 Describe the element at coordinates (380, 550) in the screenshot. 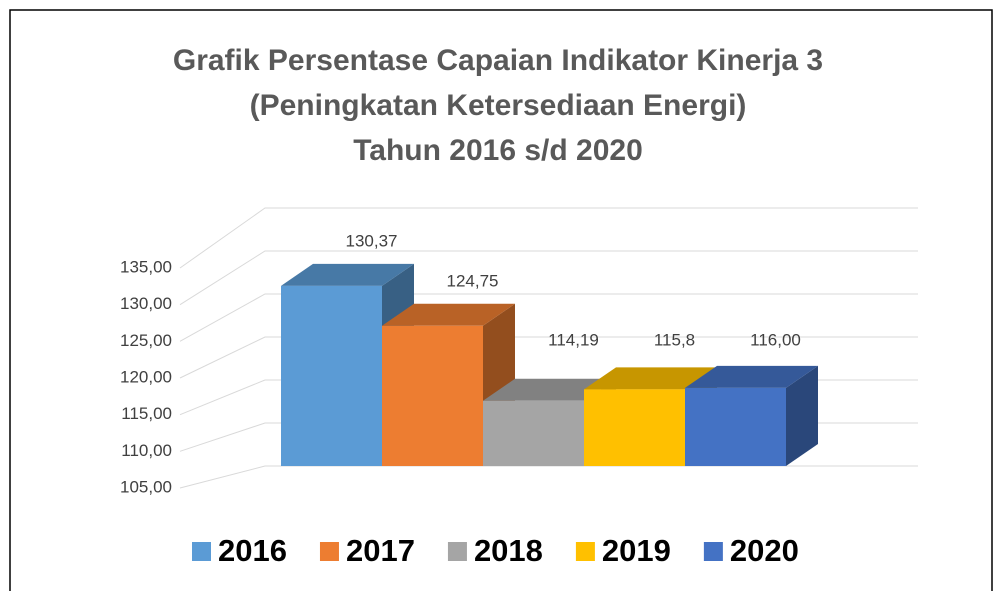

I see `legend-label: 2017` at that location.